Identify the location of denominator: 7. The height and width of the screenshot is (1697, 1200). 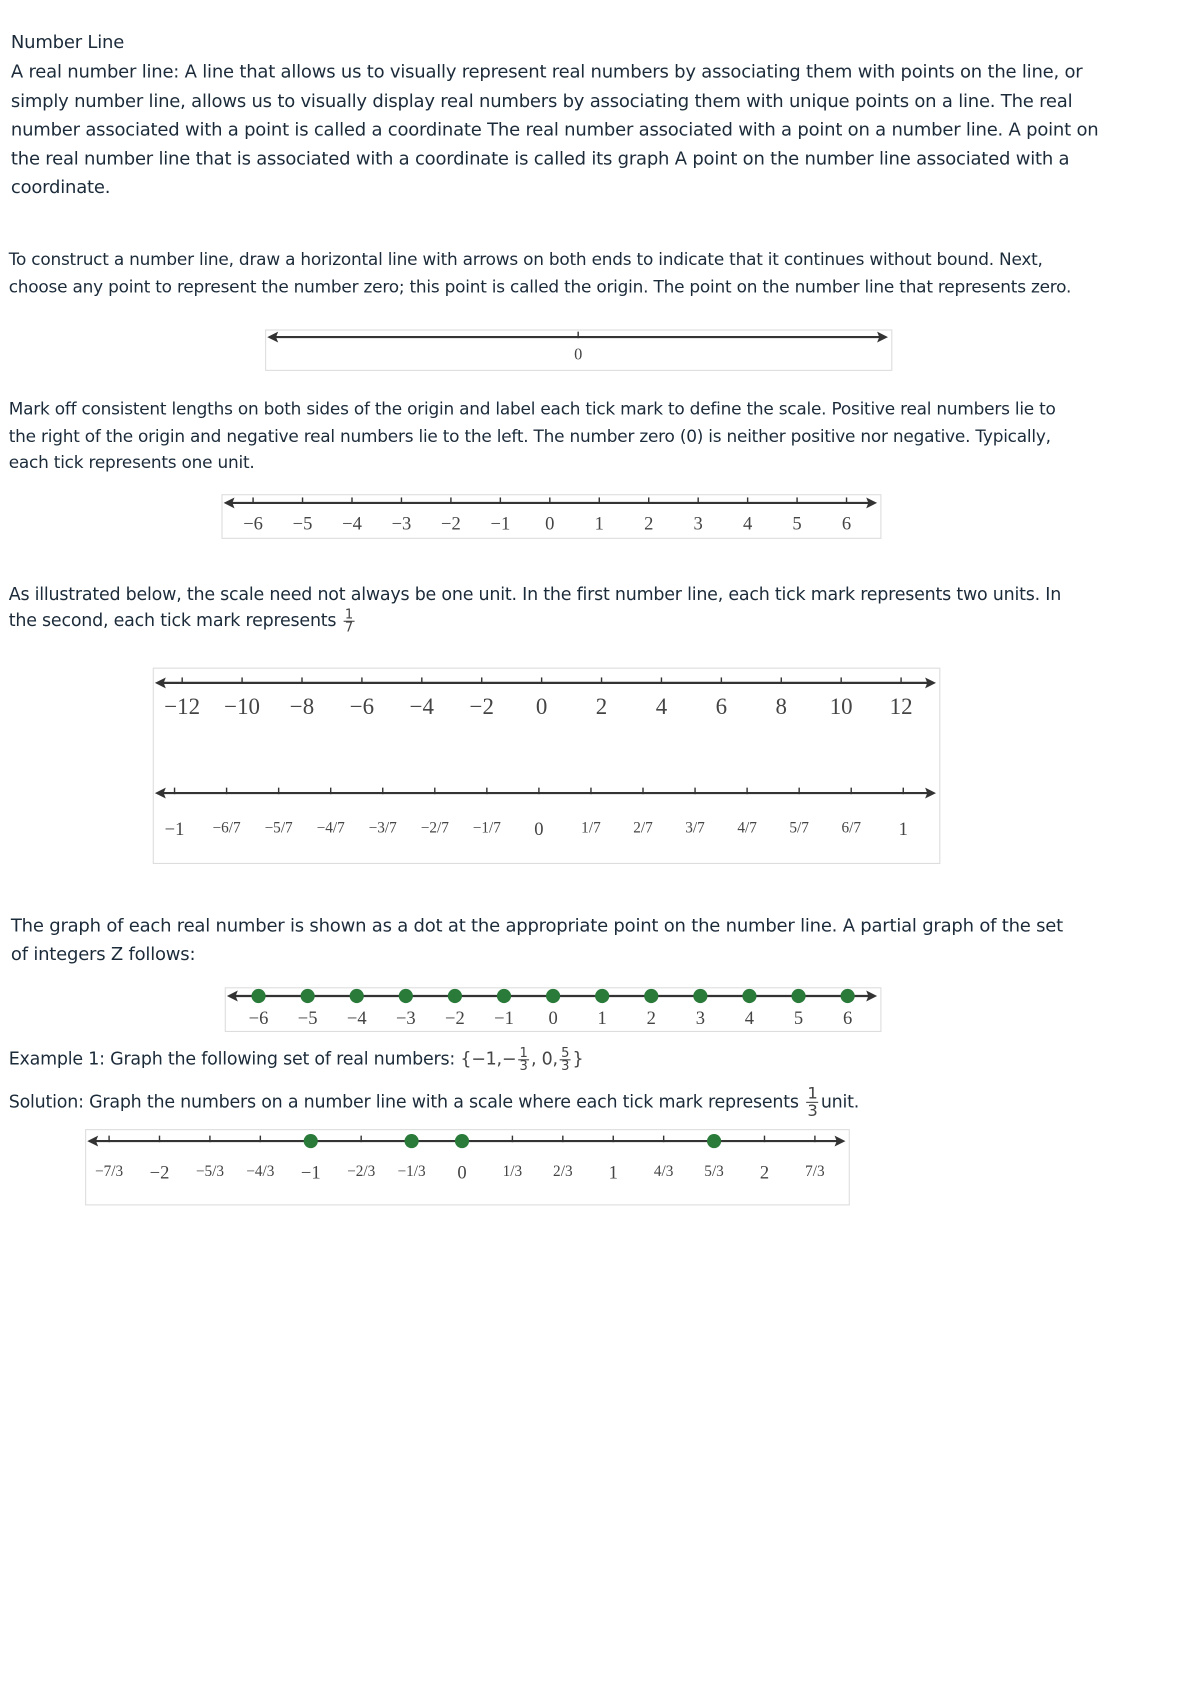
(349, 627).